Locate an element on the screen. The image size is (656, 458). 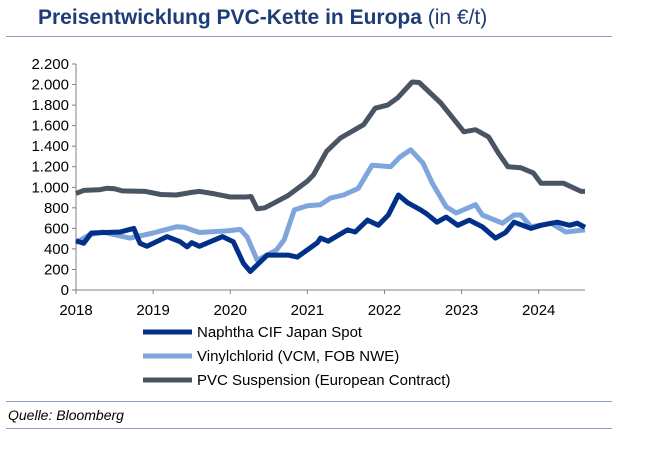
y-tick-label: 200 is located at coordinates (56, 269).